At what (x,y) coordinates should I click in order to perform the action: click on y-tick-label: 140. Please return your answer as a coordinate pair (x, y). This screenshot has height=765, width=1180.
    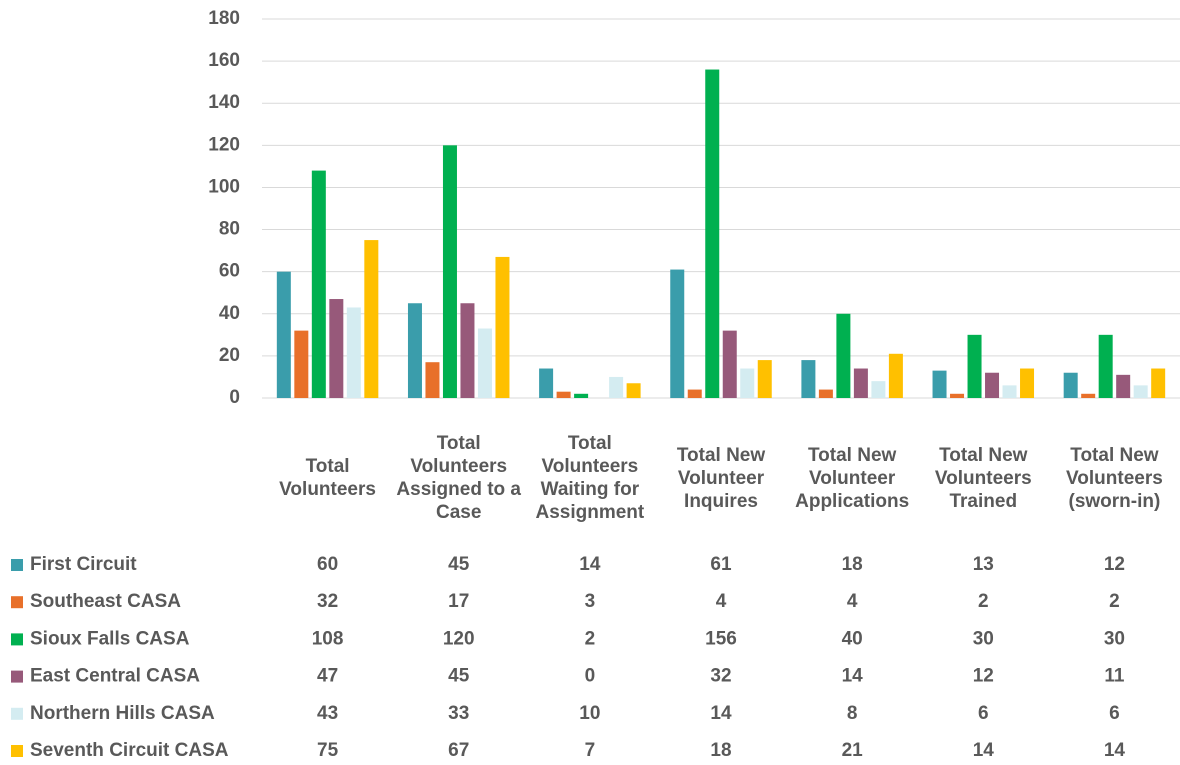
    Looking at the image, I should click on (224, 102).